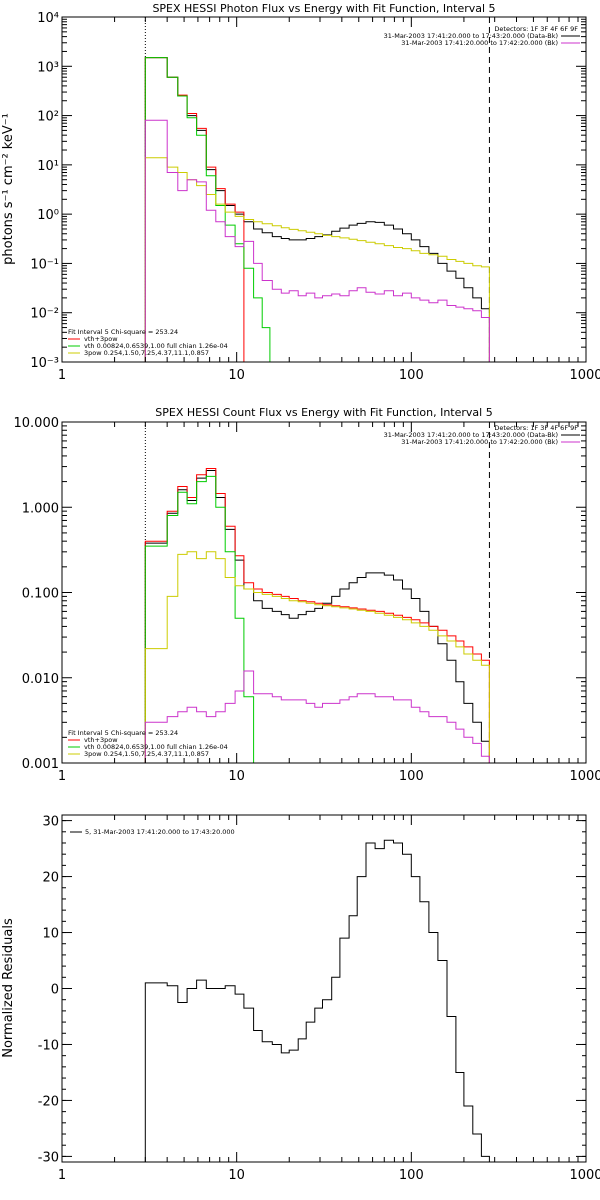 This screenshot has width=600, height=1200. I want to click on y-tick-label: 0, so click(55, 990).